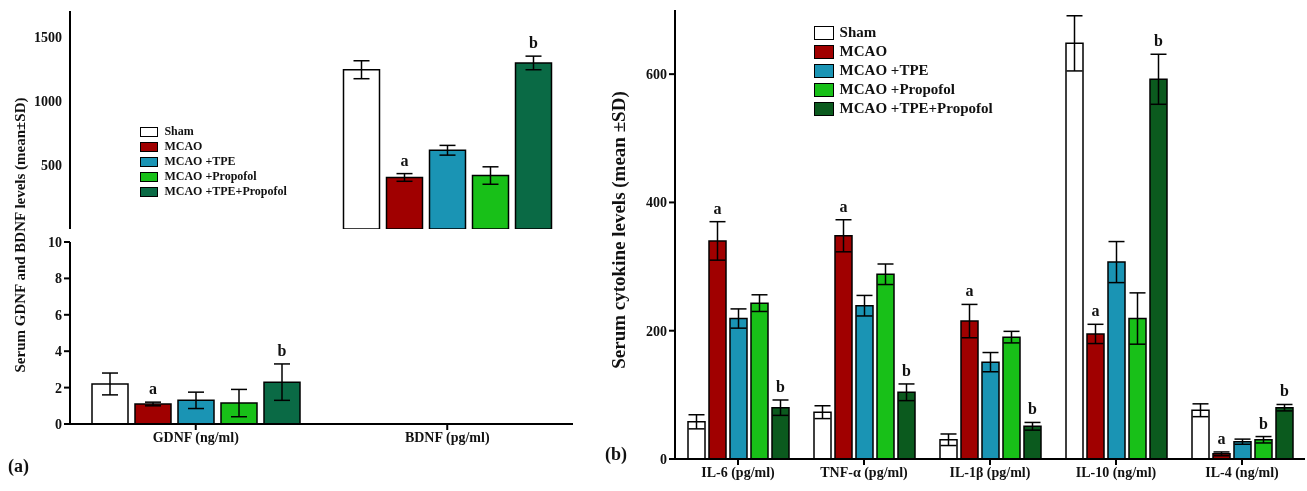  Describe the element at coordinates (1116, 472) in the screenshot. I see `x-tick-label: IL-10 (ng/ml)` at that location.